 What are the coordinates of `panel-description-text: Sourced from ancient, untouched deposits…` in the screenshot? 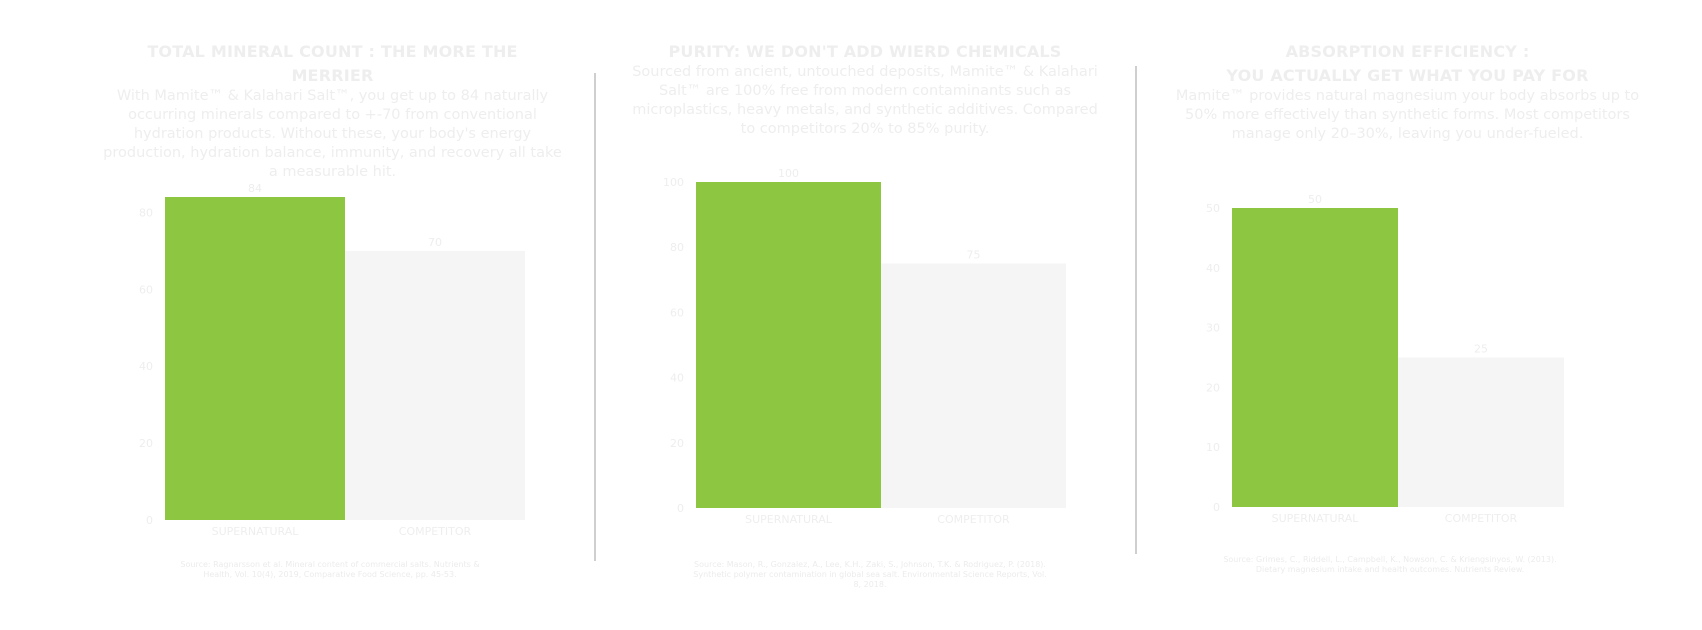 It's located at (865, 100).